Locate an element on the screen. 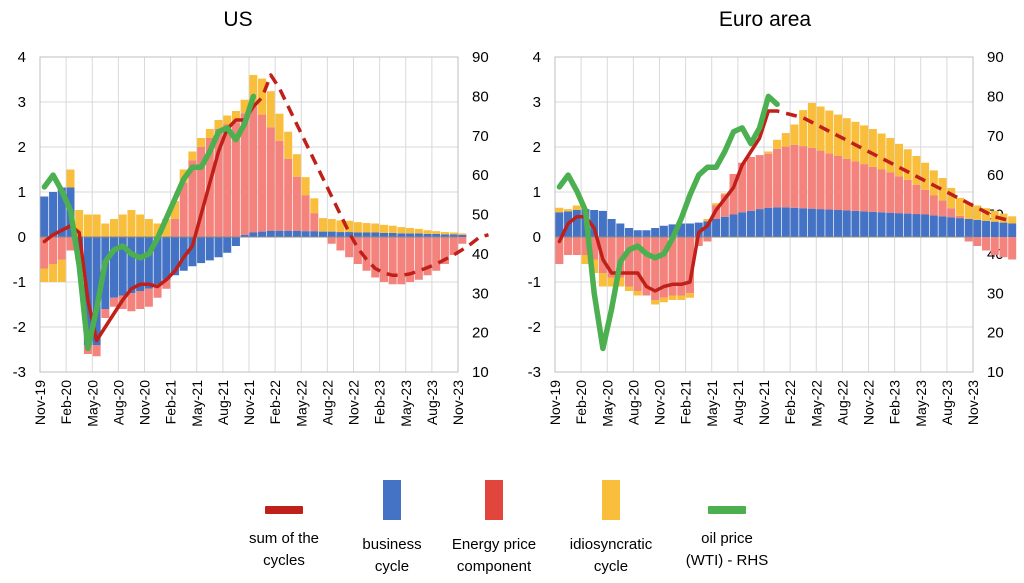 This screenshot has width=1024, height=583. legend-label-idio: idiosyncratic cycle is located at coordinates (611, 556).